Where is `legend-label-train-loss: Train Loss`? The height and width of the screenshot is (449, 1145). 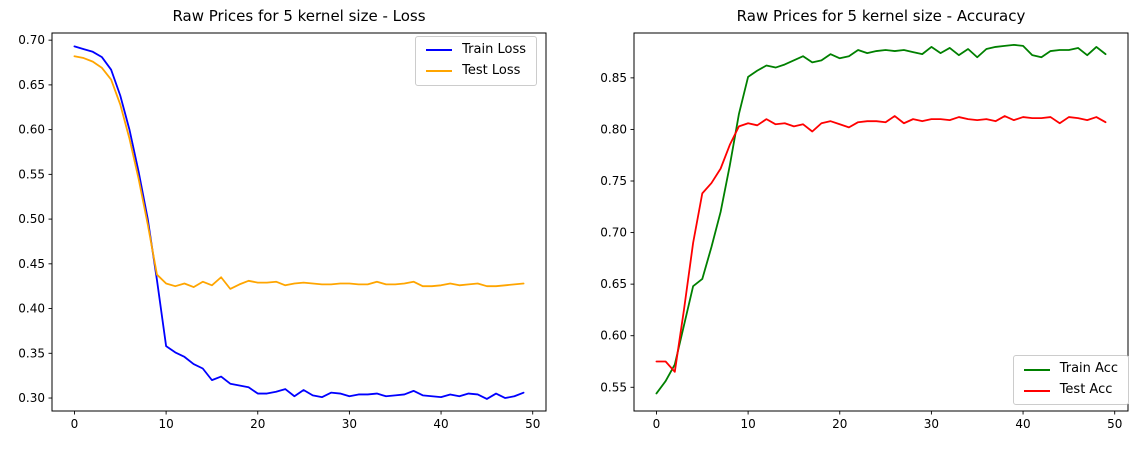
legend-label-train-loss: Train Loss is located at coordinates (494, 49).